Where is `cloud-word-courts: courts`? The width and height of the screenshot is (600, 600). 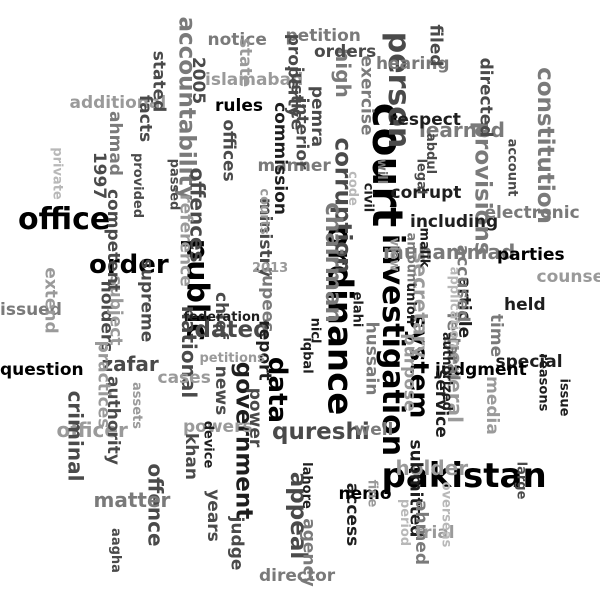
cloud-word-courts: courts is located at coordinates (264, 211).